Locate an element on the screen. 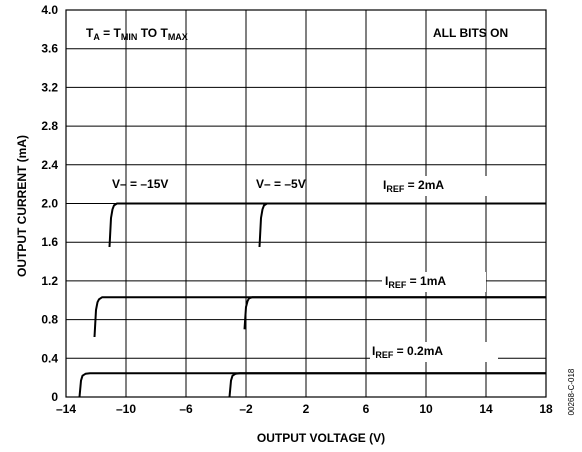  iref-0.2ma-label-bg is located at coordinates (434, 352).